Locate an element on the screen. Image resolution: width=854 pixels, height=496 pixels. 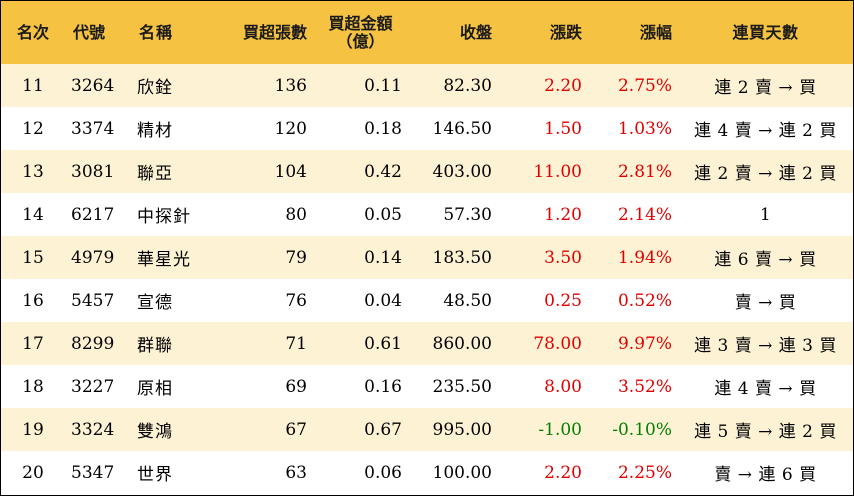
cell-code: 3374 is located at coordinates (93, 128).